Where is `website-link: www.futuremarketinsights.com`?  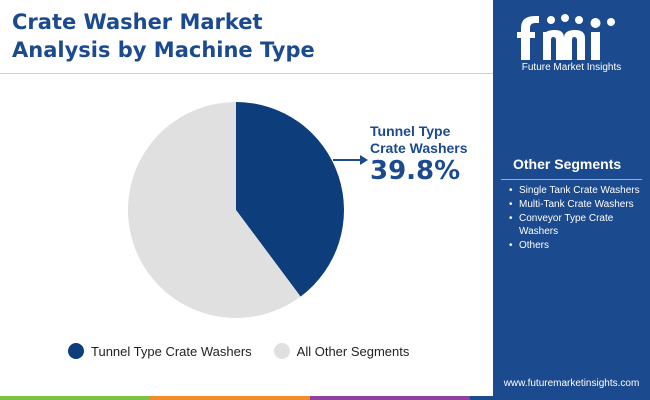
website-link: www.futuremarketinsights.com is located at coordinates (571, 383).